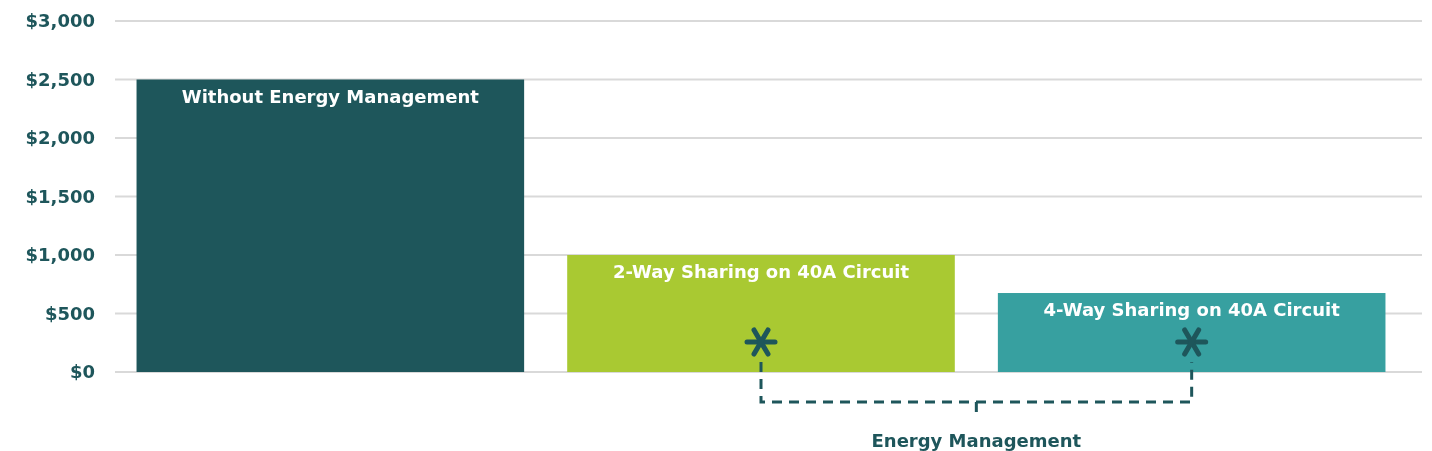  What do you see at coordinates (69, 313) in the screenshot?
I see `y-tick-label: $500` at bounding box center [69, 313].